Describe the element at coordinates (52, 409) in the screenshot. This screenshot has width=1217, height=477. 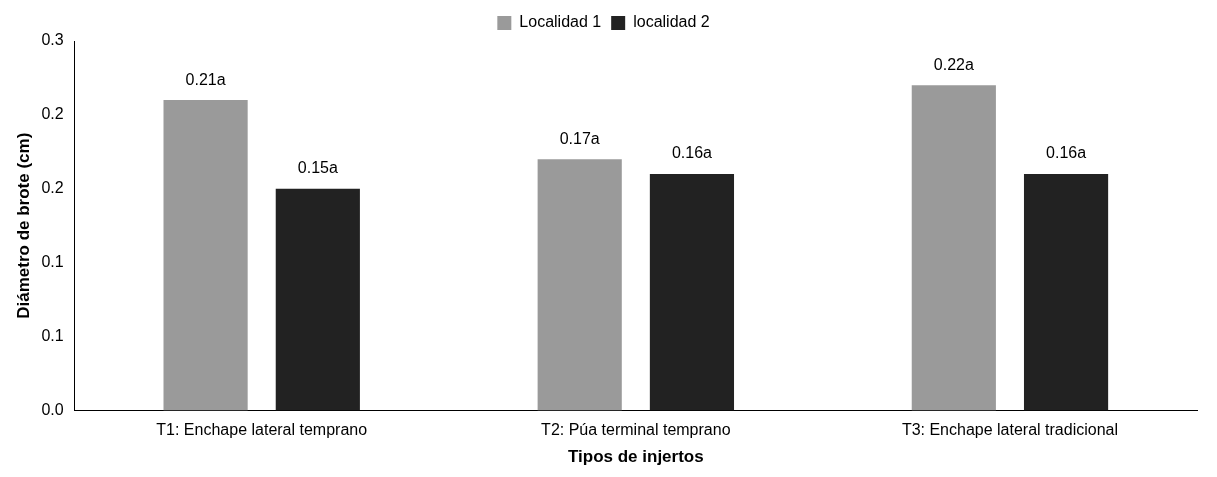
I see `y-tick-label: 0.0` at that location.